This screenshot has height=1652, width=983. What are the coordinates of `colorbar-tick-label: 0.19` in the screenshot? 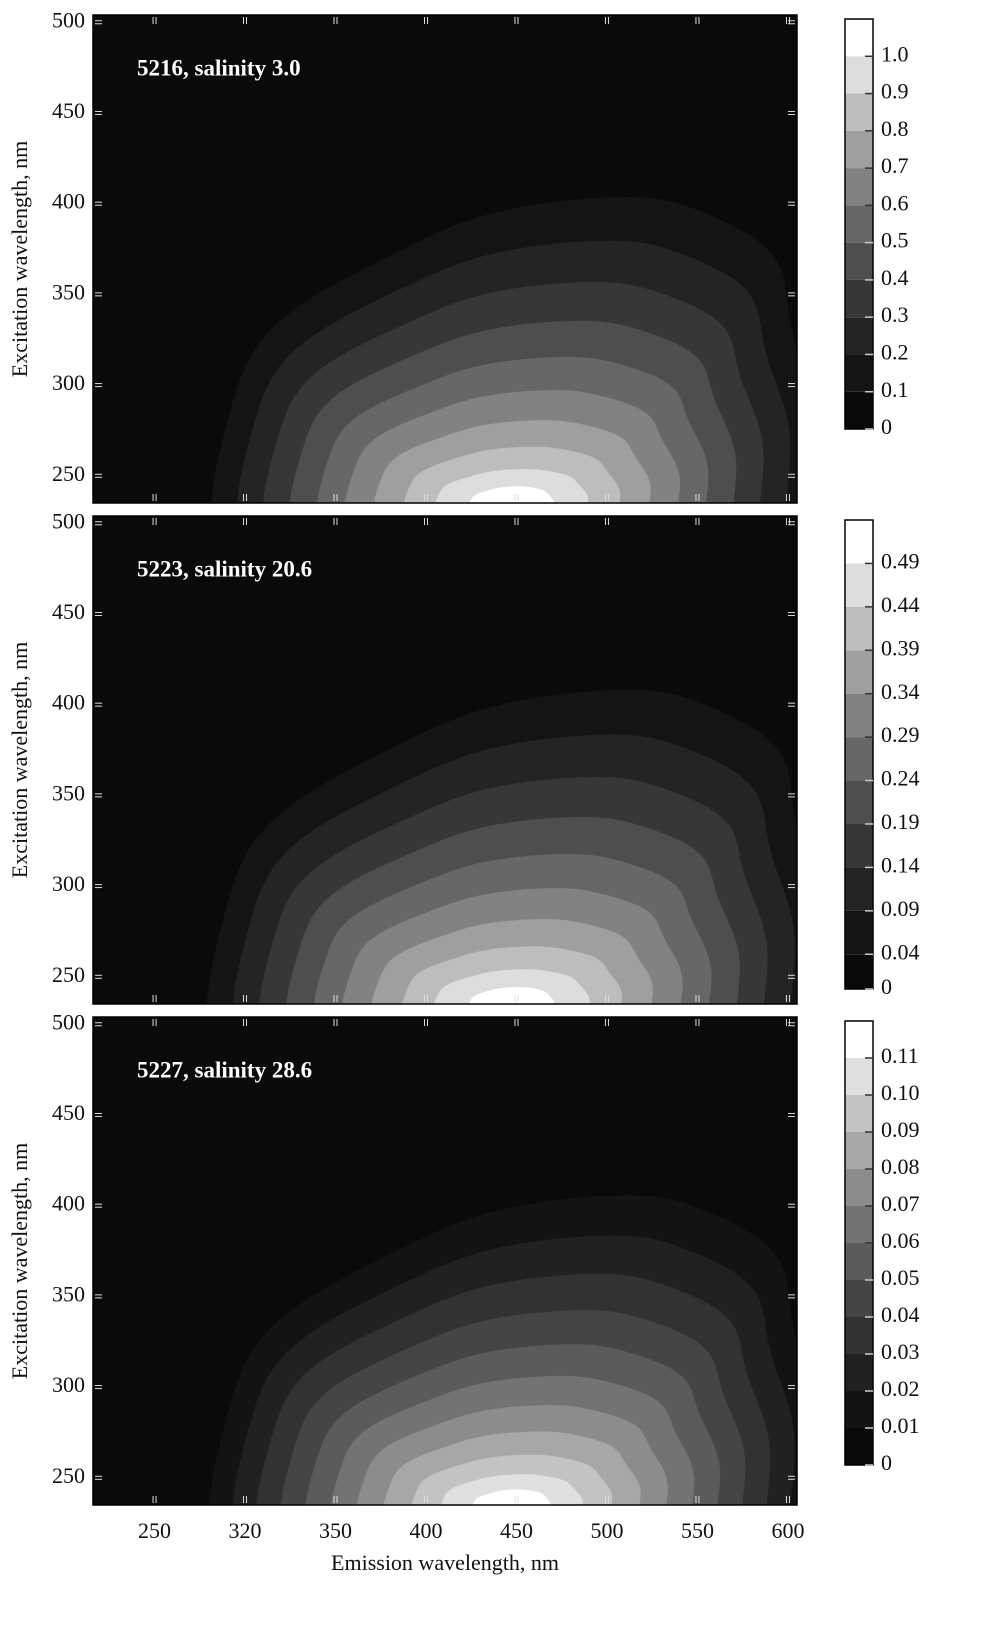 It's located at (900, 821).